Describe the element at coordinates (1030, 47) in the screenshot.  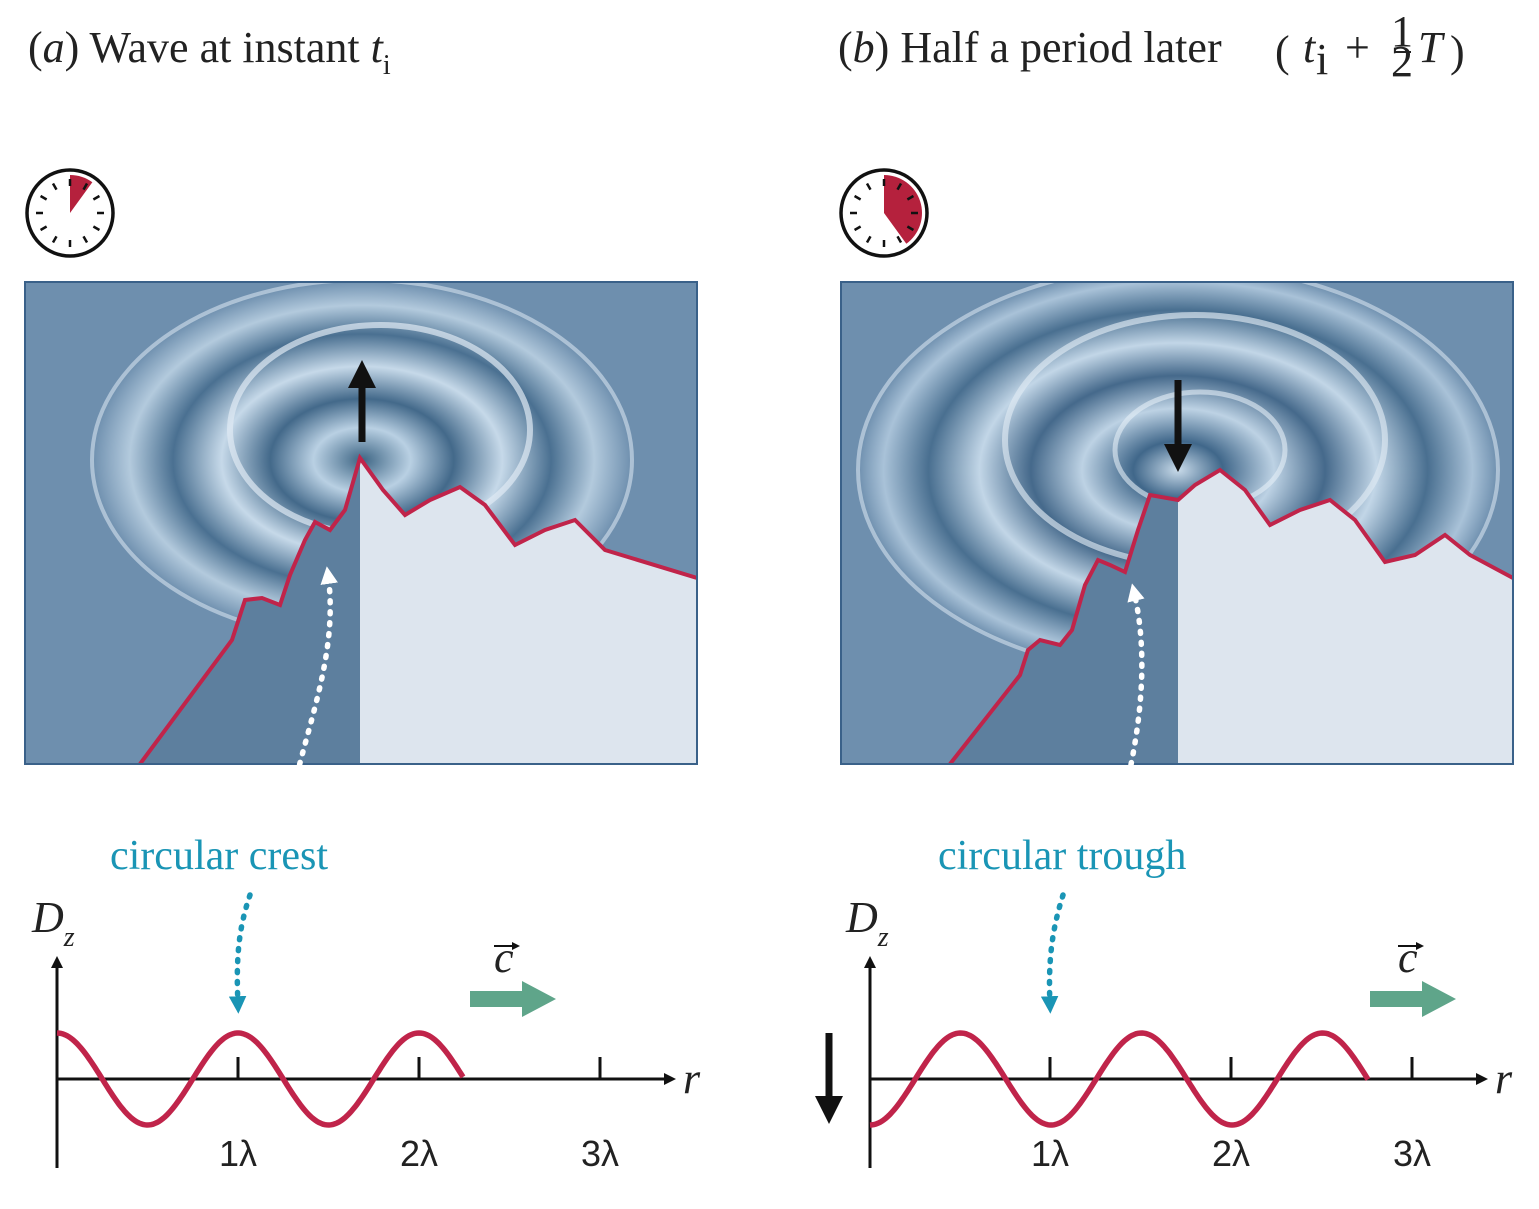
I see `panel-b-title: (b) Half a period later` at that location.